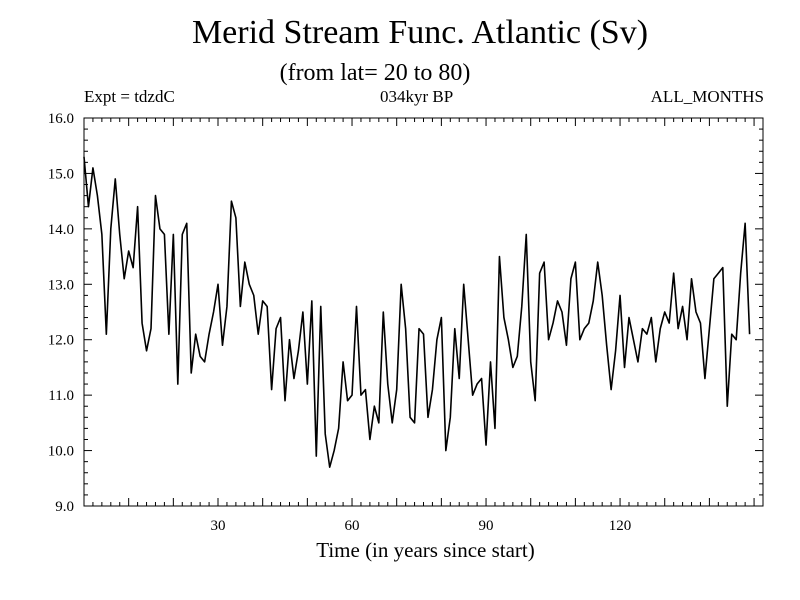  I want to click on months-label: ALL_MONTHS, so click(707, 96).